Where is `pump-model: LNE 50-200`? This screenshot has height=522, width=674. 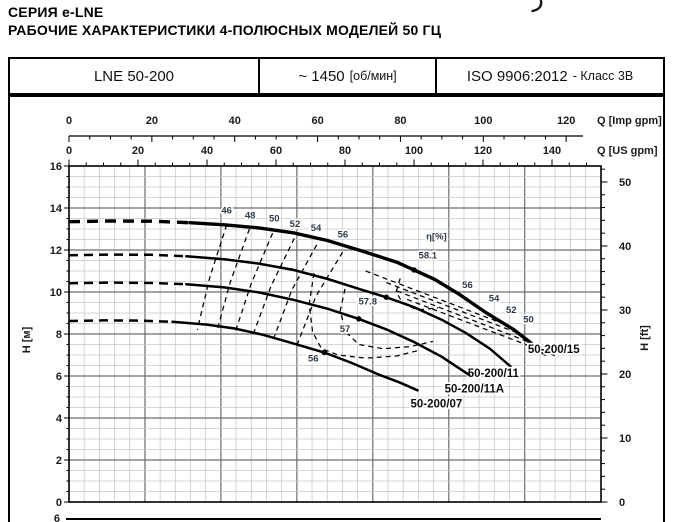 pump-model: LNE 50-200 is located at coordinates (134, 76).